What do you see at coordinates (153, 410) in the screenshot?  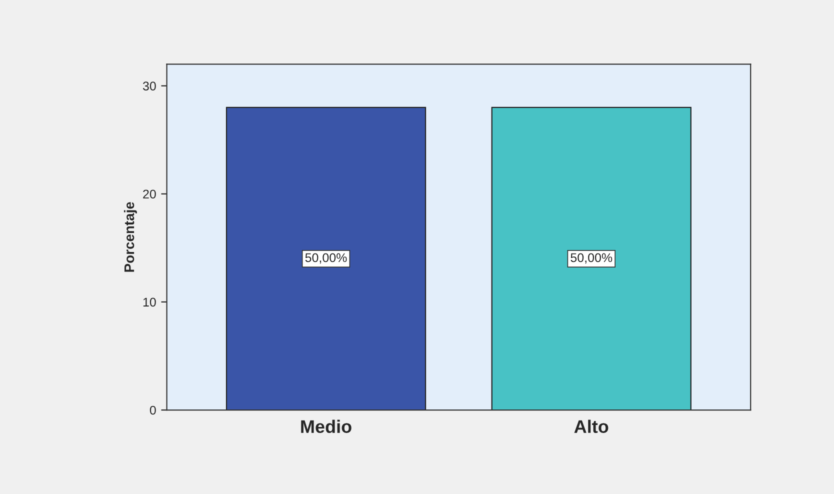 I see `y-tick-label: 0` at bounding box center [153, 410].